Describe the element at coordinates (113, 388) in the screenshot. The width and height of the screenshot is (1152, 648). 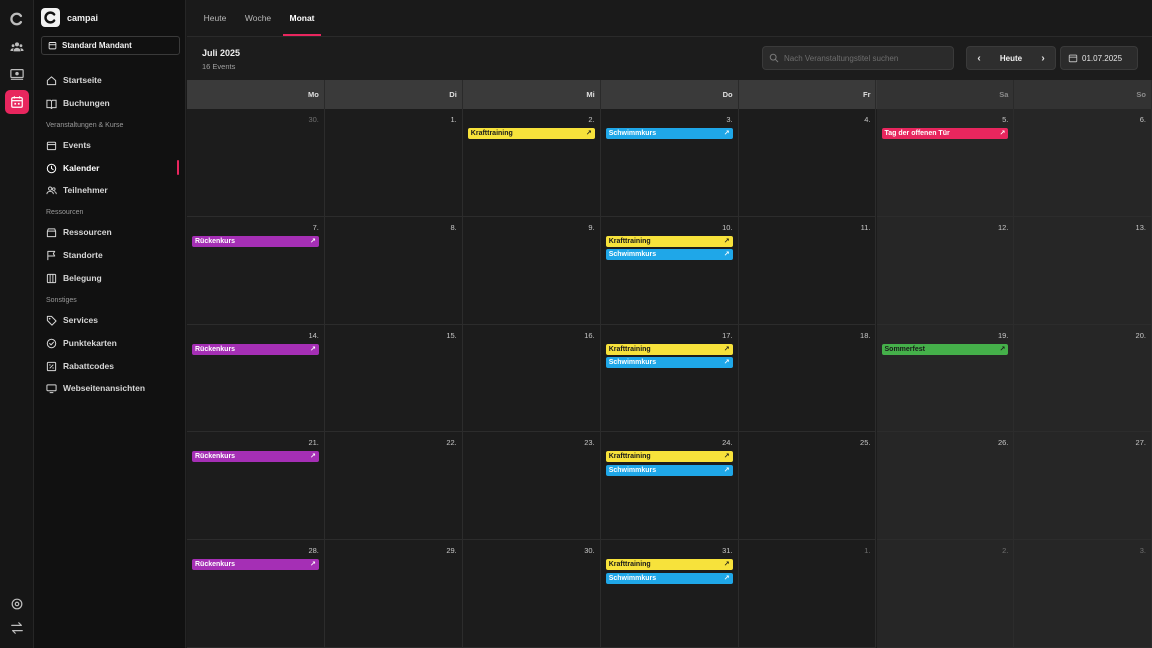
I see `sidebar-item-webseitenansichten: Webseitenansichten` at that location.